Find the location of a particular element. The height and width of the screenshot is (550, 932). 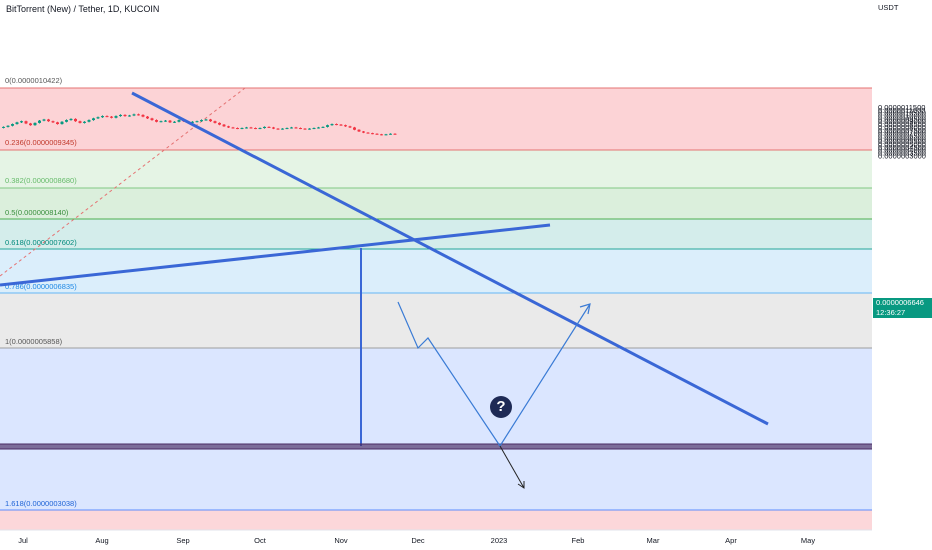

price-tick-label: 0.0000008000 is located at coordinates (902, 127).